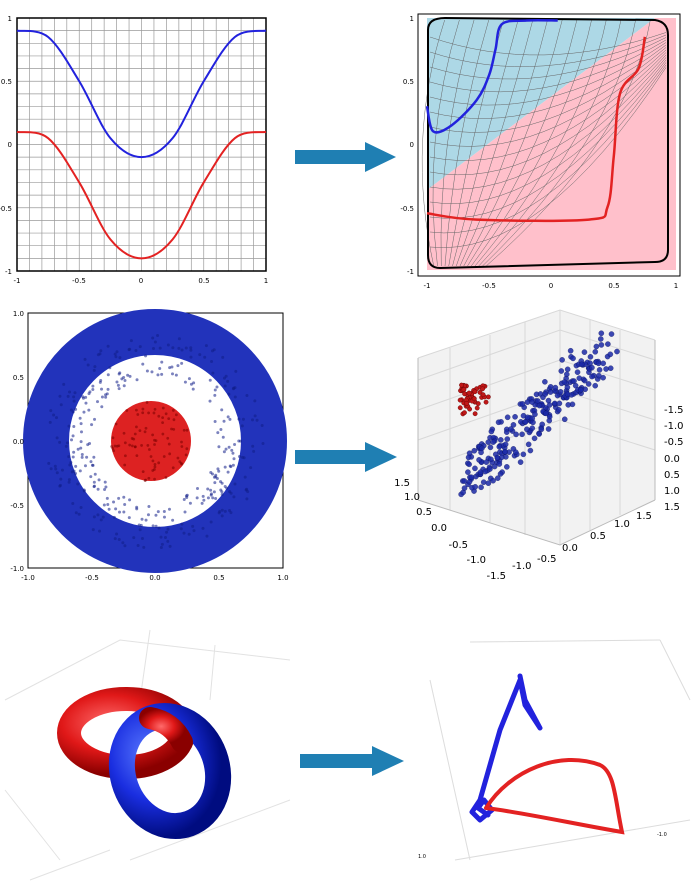 The width and height of the screenshot is (700, 882). Describe the element at coordinates (203, 281) in the screenshot. I see `tl-xtick: 0.5` at that location.